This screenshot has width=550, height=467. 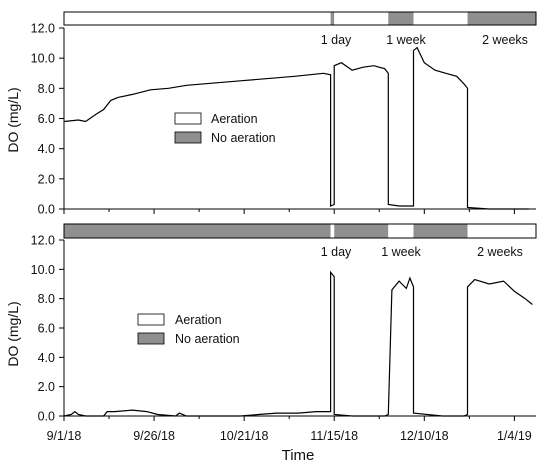 What do you see at coordinates (46, 149) in the screenshot?
I see `top-y-tick-label: 4.0` at bounding box center [46, 149].